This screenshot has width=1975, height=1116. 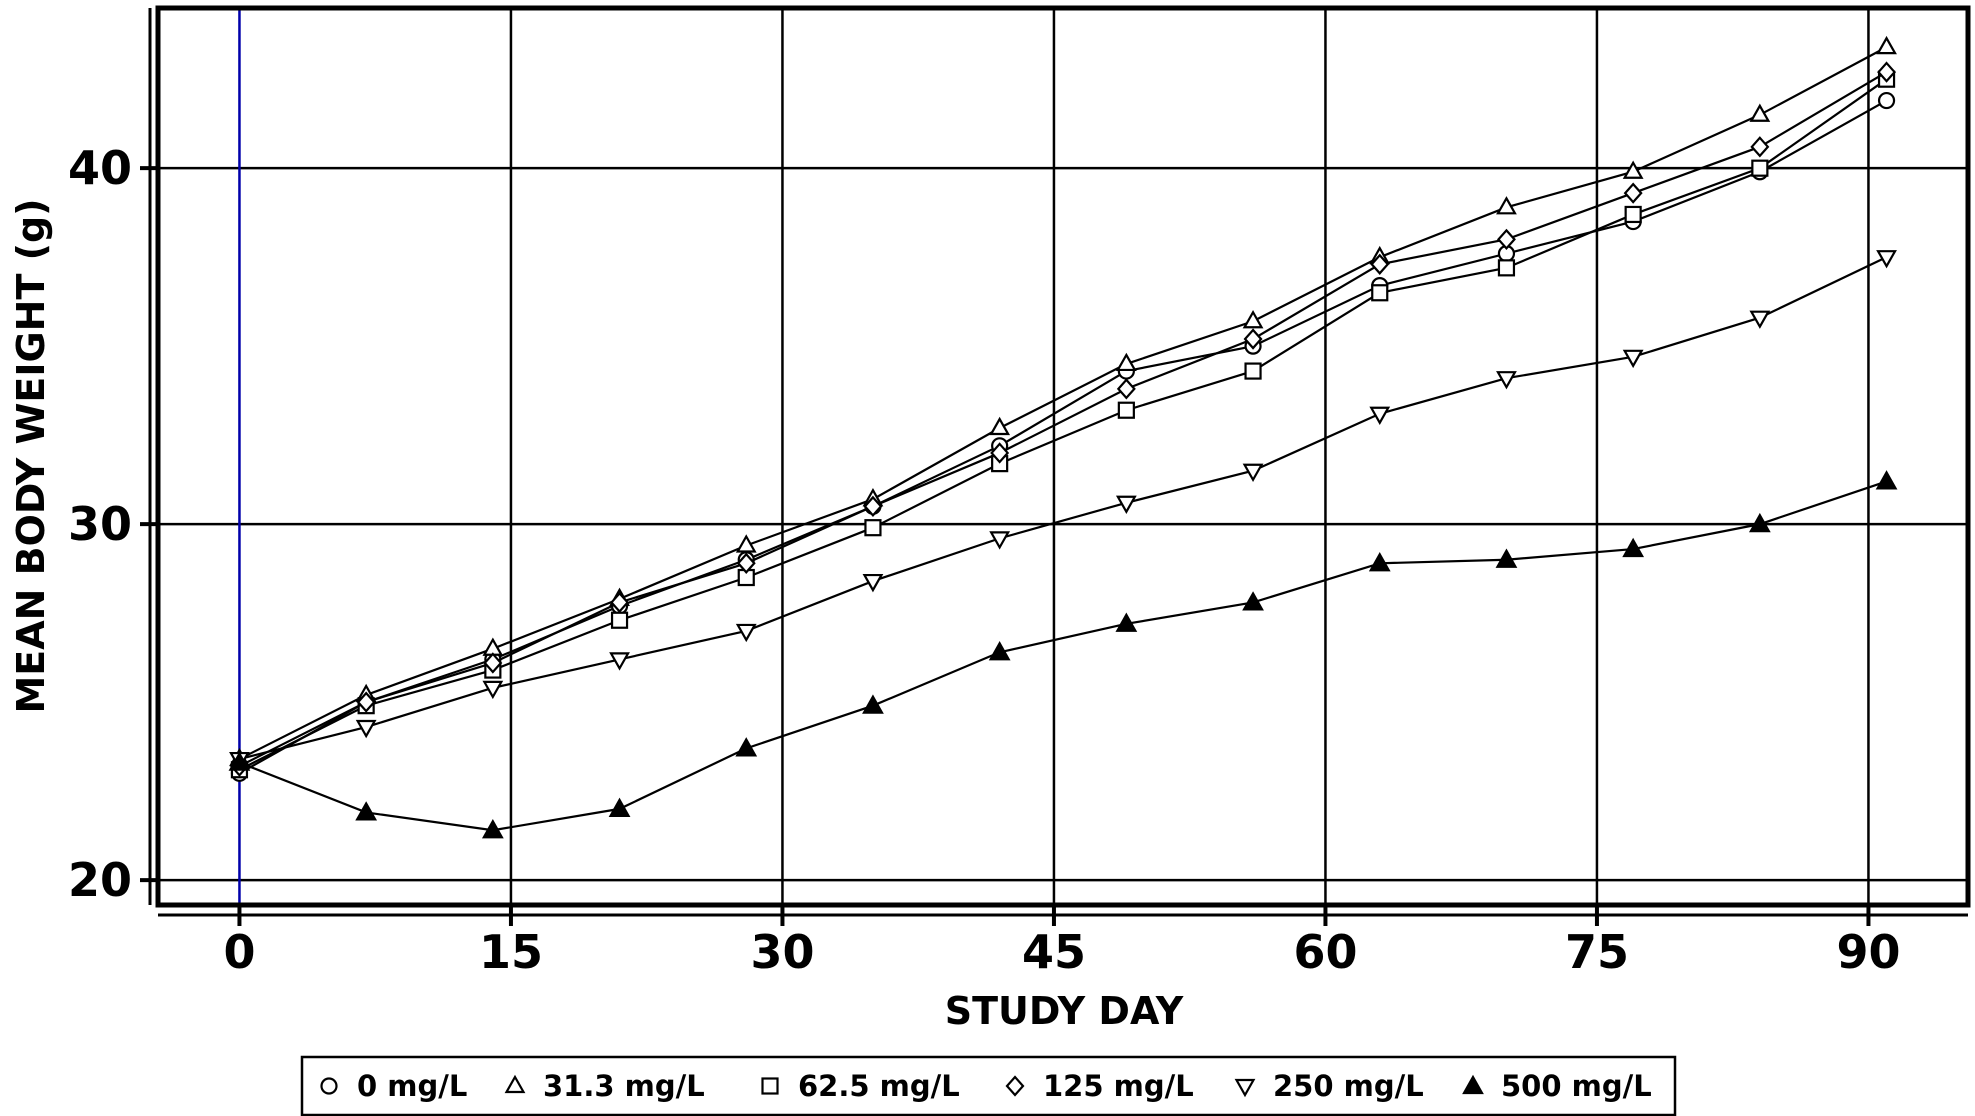 I want to click on legend-item-1: 31.3 mg/L, so click(x=604, y=1086).